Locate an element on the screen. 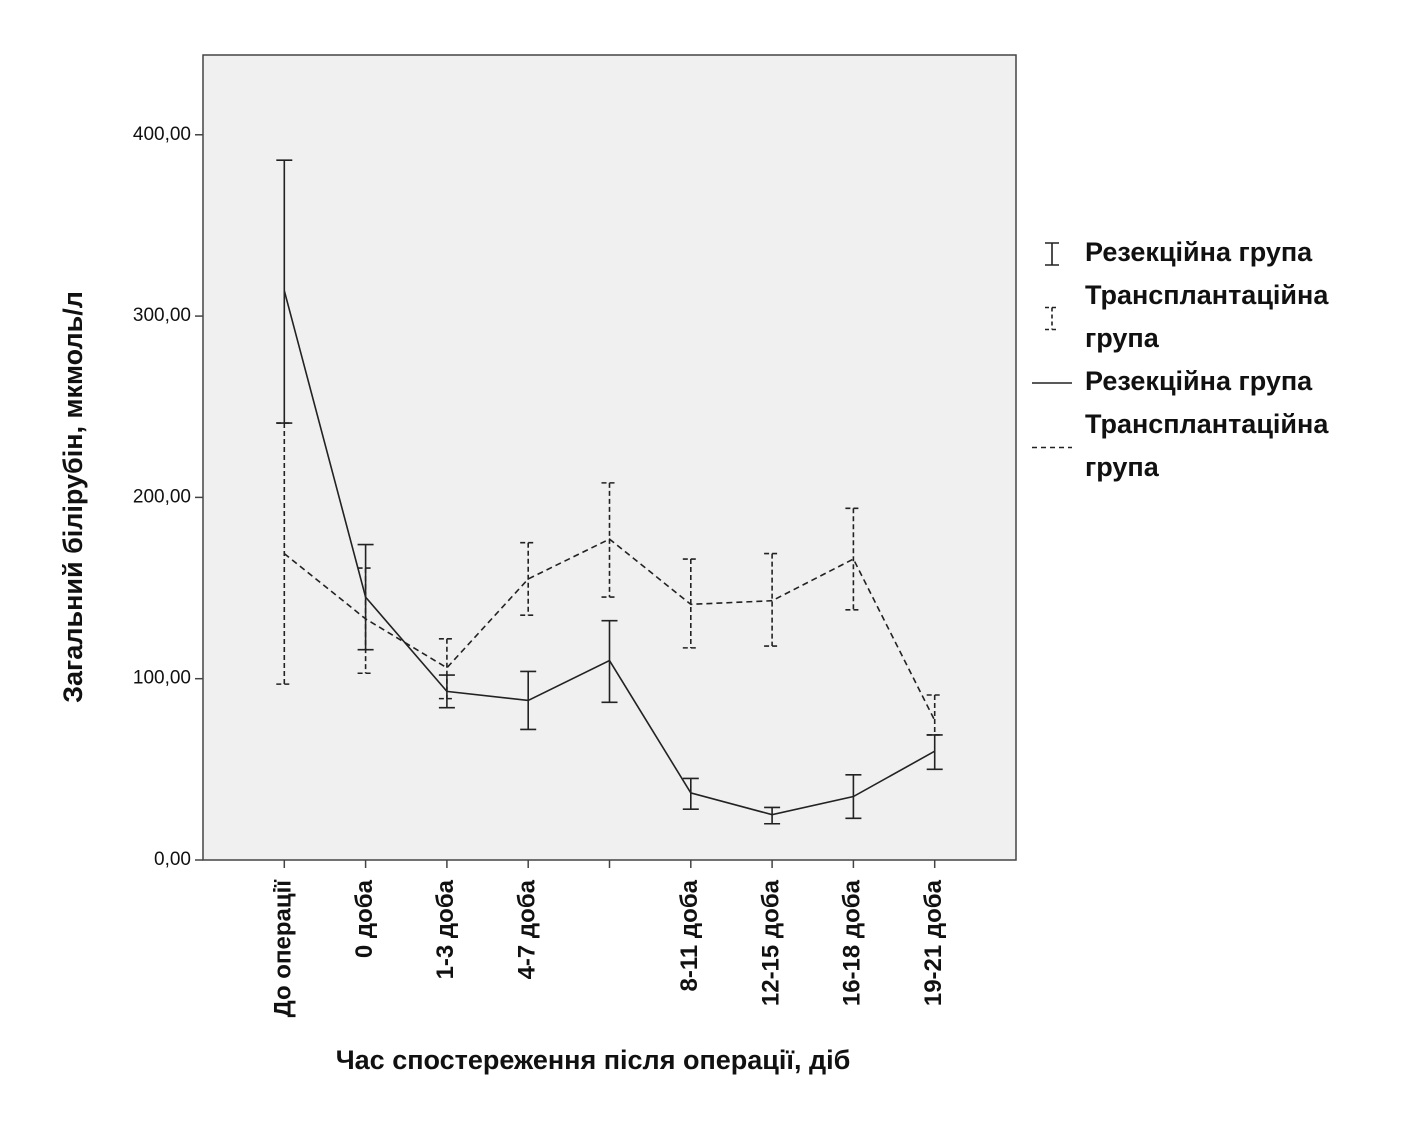 The image size is (1410, 1135). x-axis-title: Час спостереження після операції, діб is located at coordinates (593, 1060).